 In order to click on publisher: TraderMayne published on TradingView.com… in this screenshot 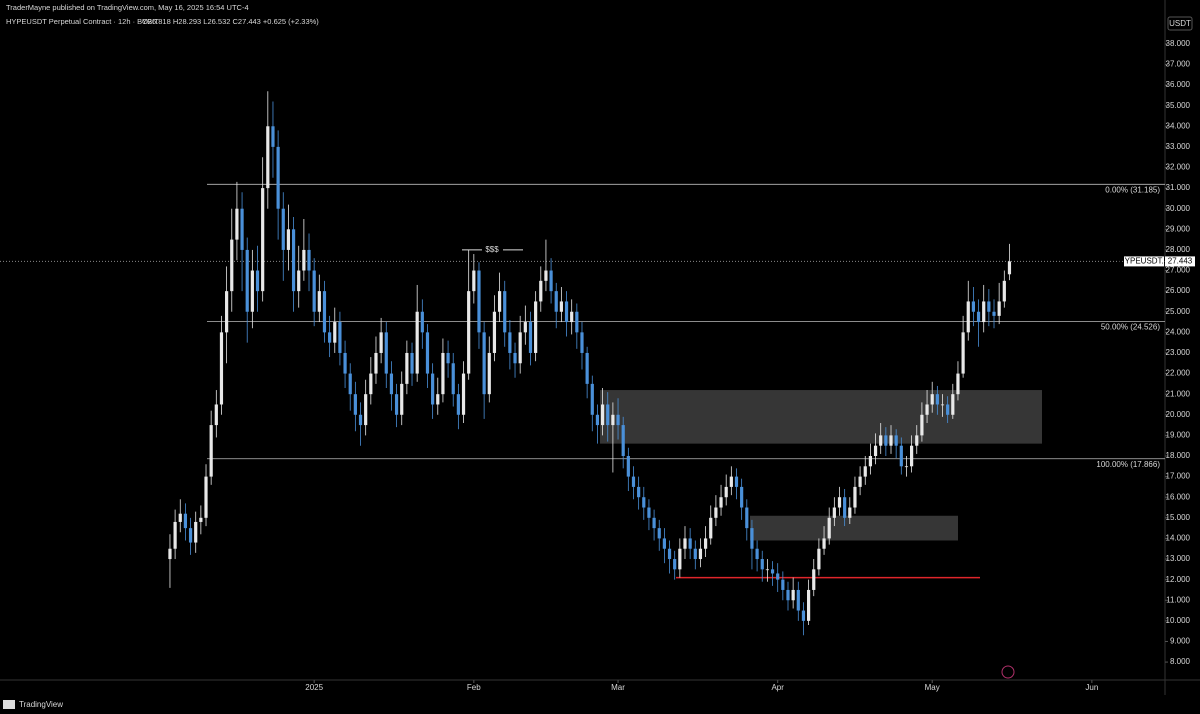, I will do `click(127, 7)`.